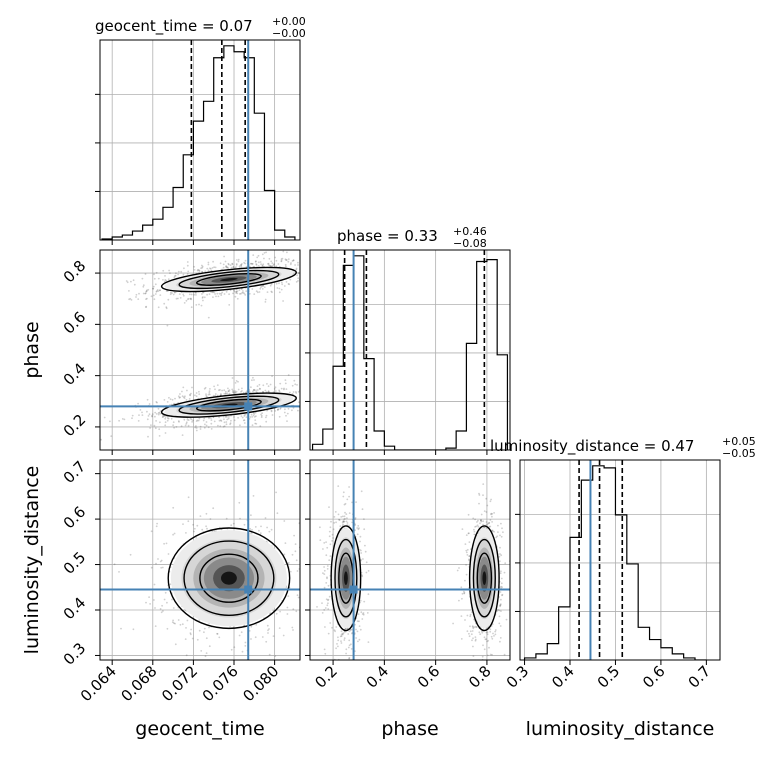 The width and height of the screenshot is (760, 760). Describe the element at coordinates (75, 654) in the screenshot. I see `y-tick-label: 0.3` at that location.